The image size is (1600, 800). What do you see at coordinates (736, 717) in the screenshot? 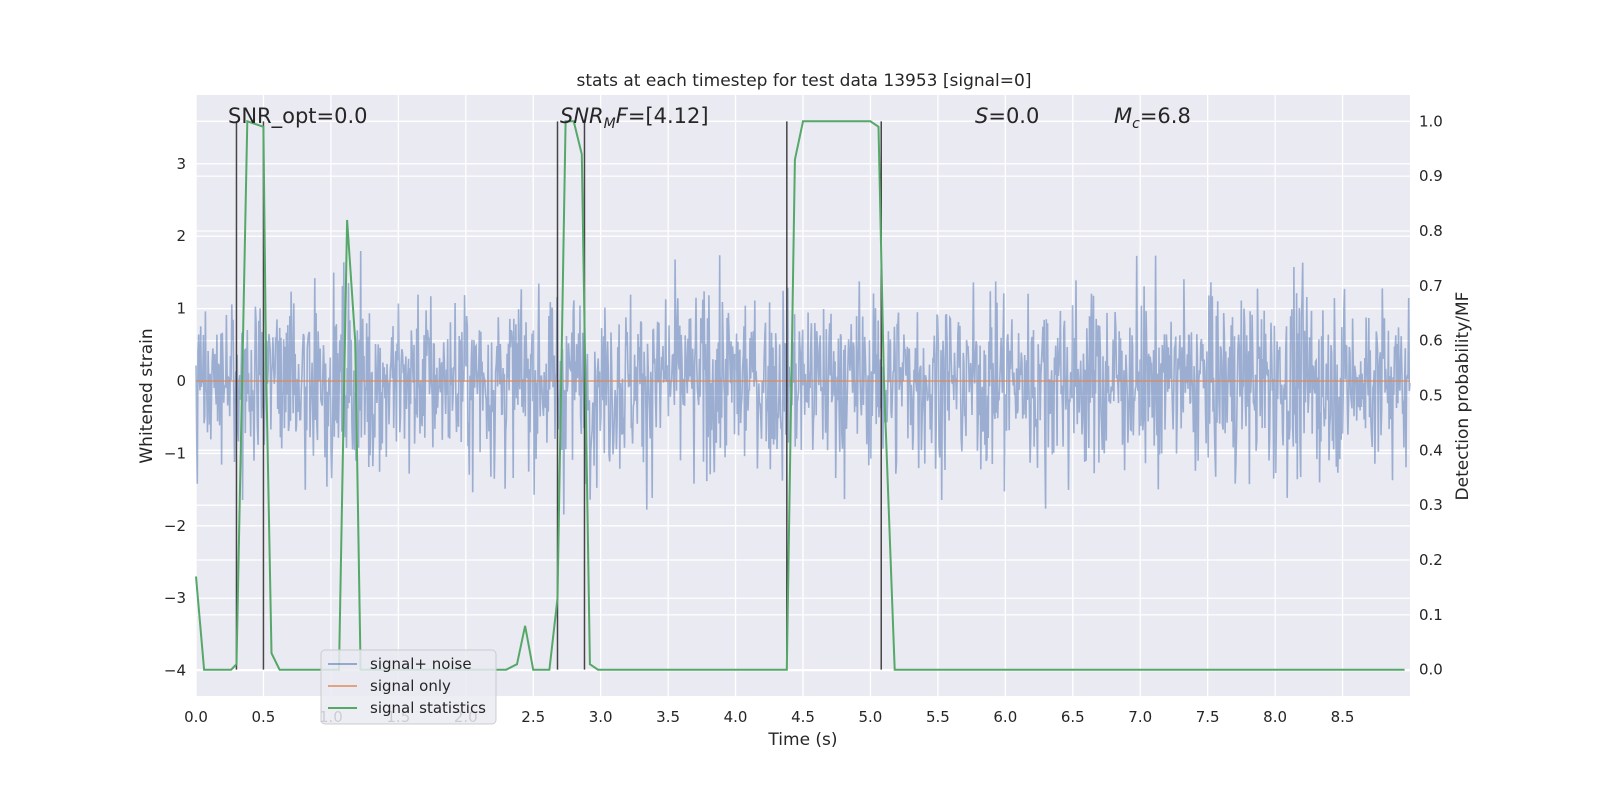
I see `x-tick-label: 4.0` at bounding box center [736, 717].